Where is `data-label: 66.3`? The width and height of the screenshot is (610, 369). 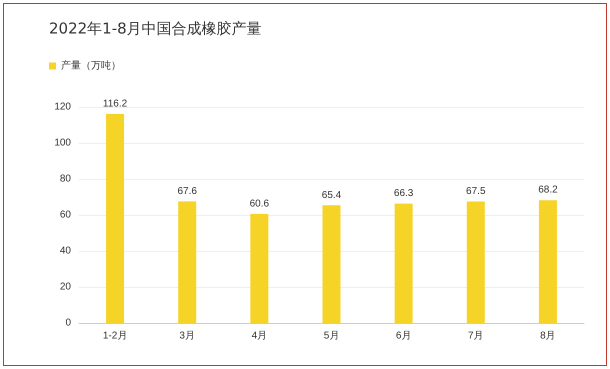 data-label: 66.3 is located at coordinates (404, 194).